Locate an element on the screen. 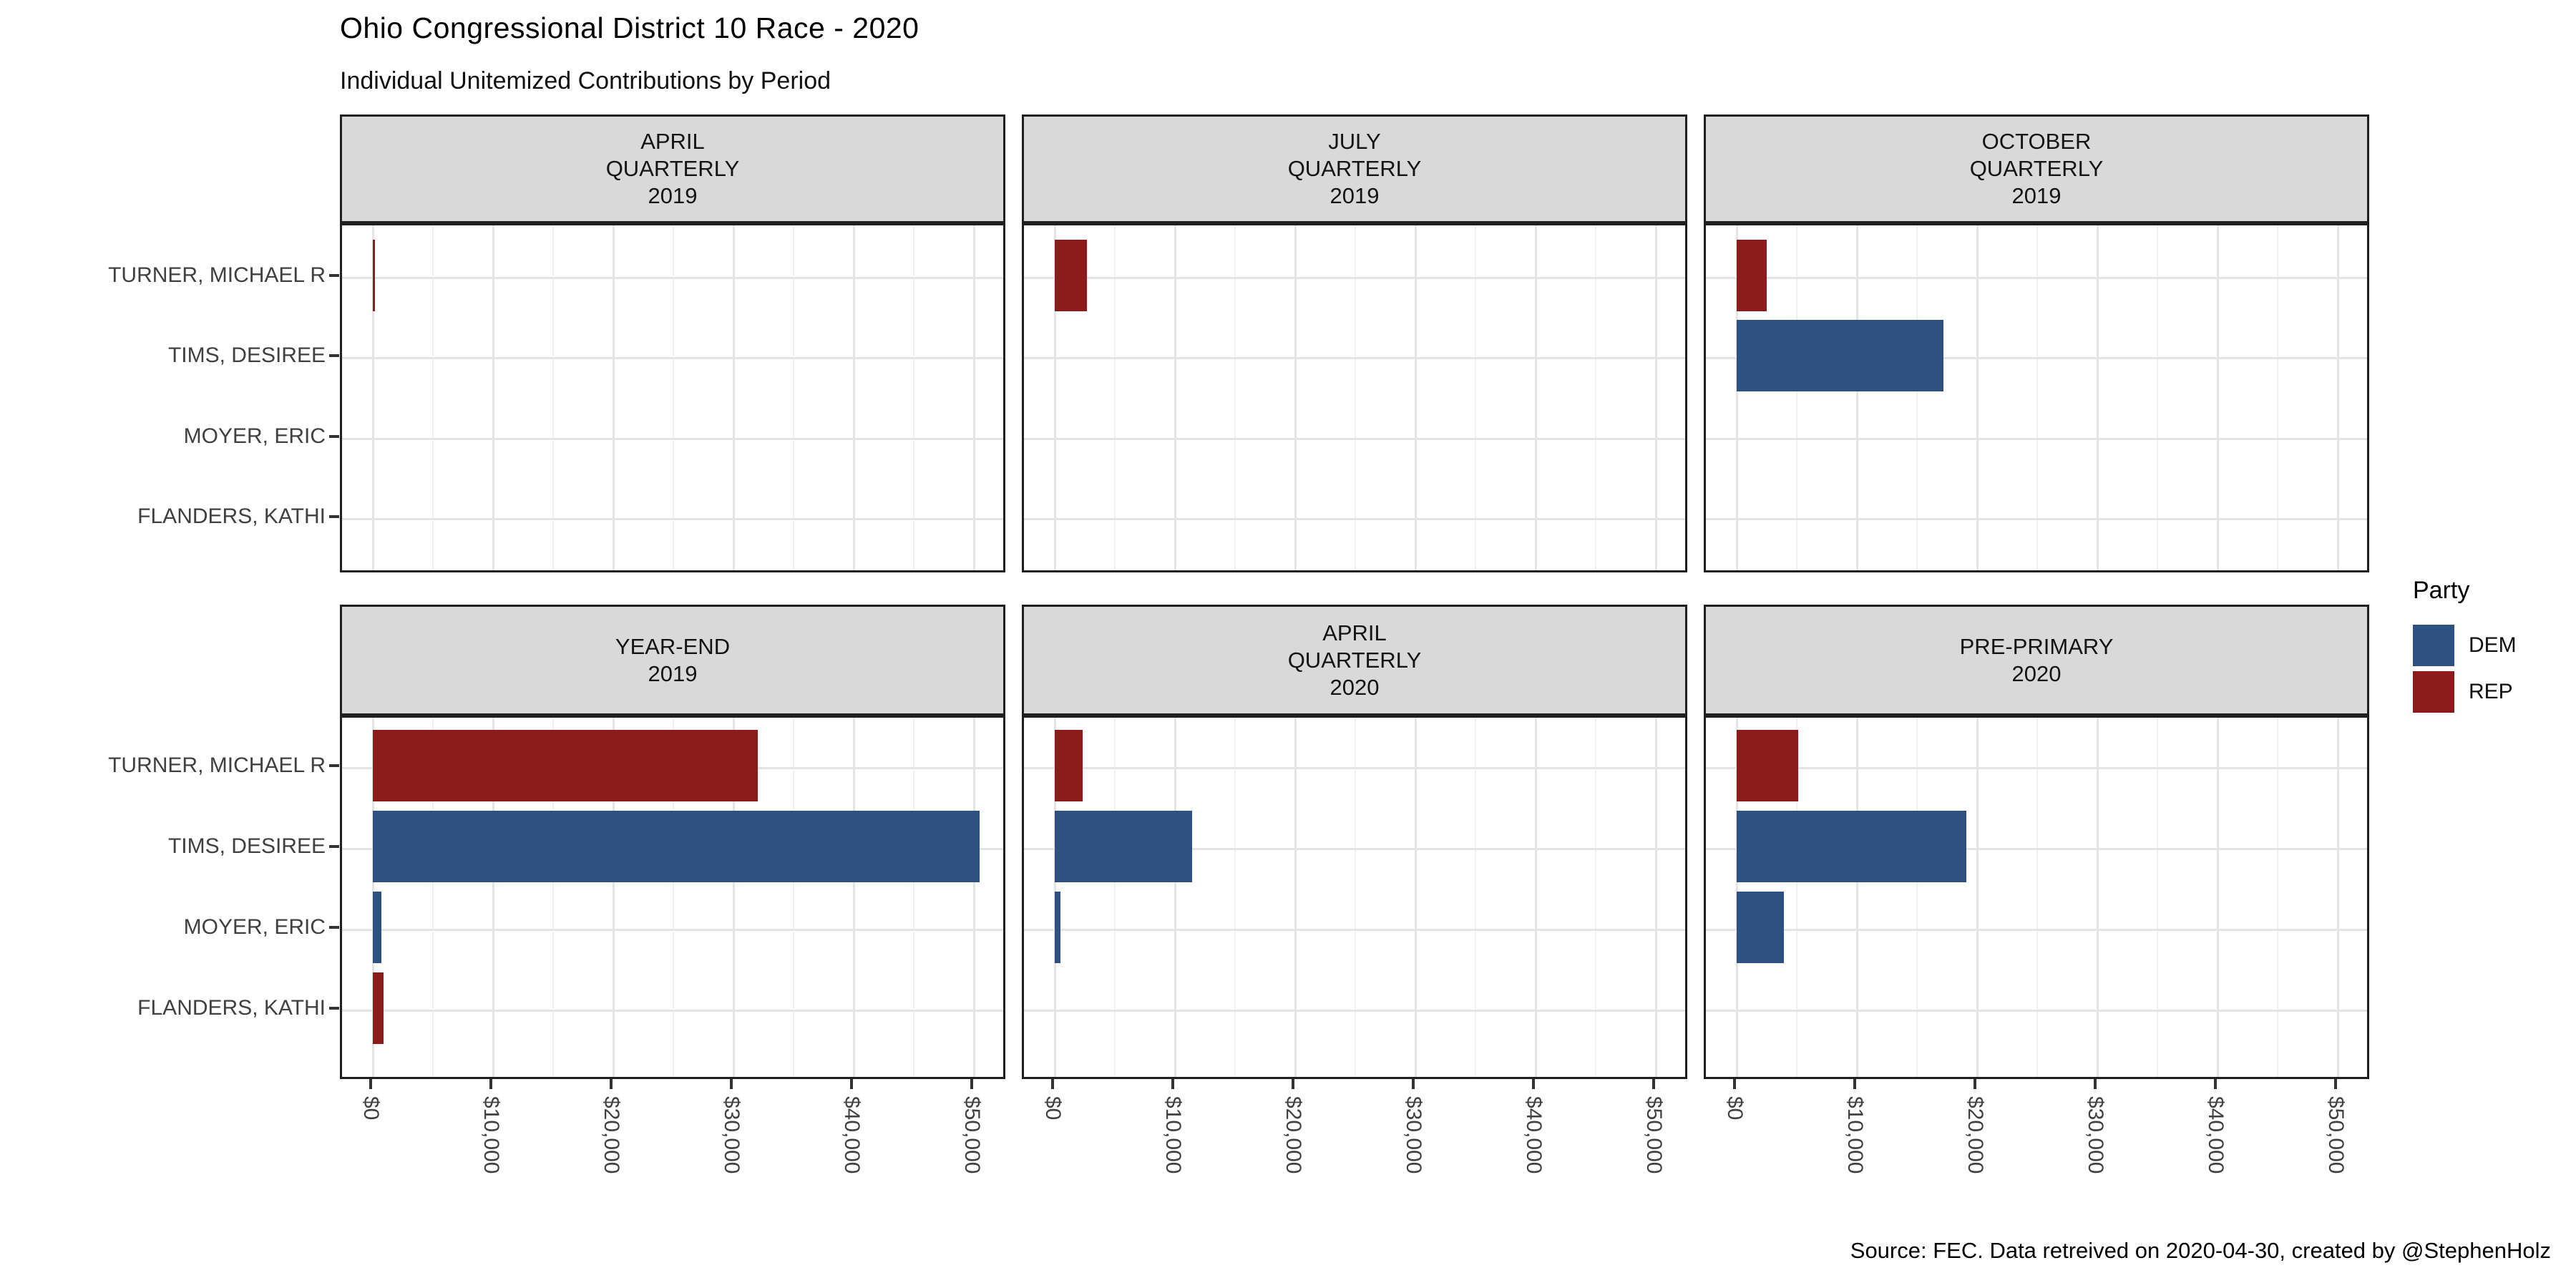 Image resolution: width=2576 pixels, height=1288 pixels. facet-strip-label: APRIL is located at coordinates (672, 141).